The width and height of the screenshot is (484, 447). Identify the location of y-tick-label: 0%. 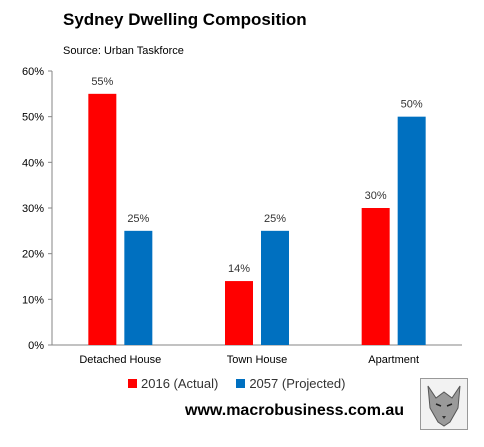
(36, 346).